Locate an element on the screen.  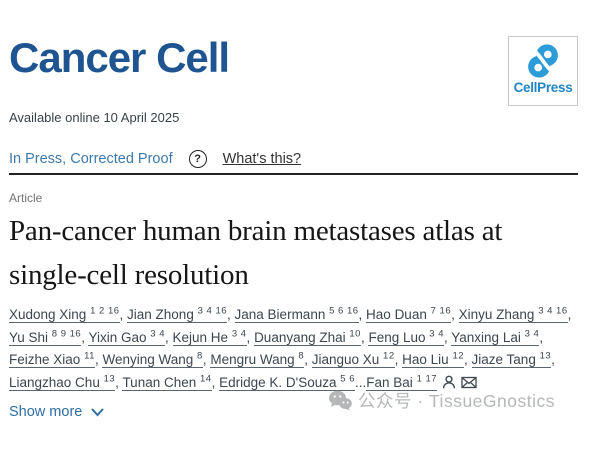
author-link: Duanyang Zhai 10 is located at coordinates (307, 337).